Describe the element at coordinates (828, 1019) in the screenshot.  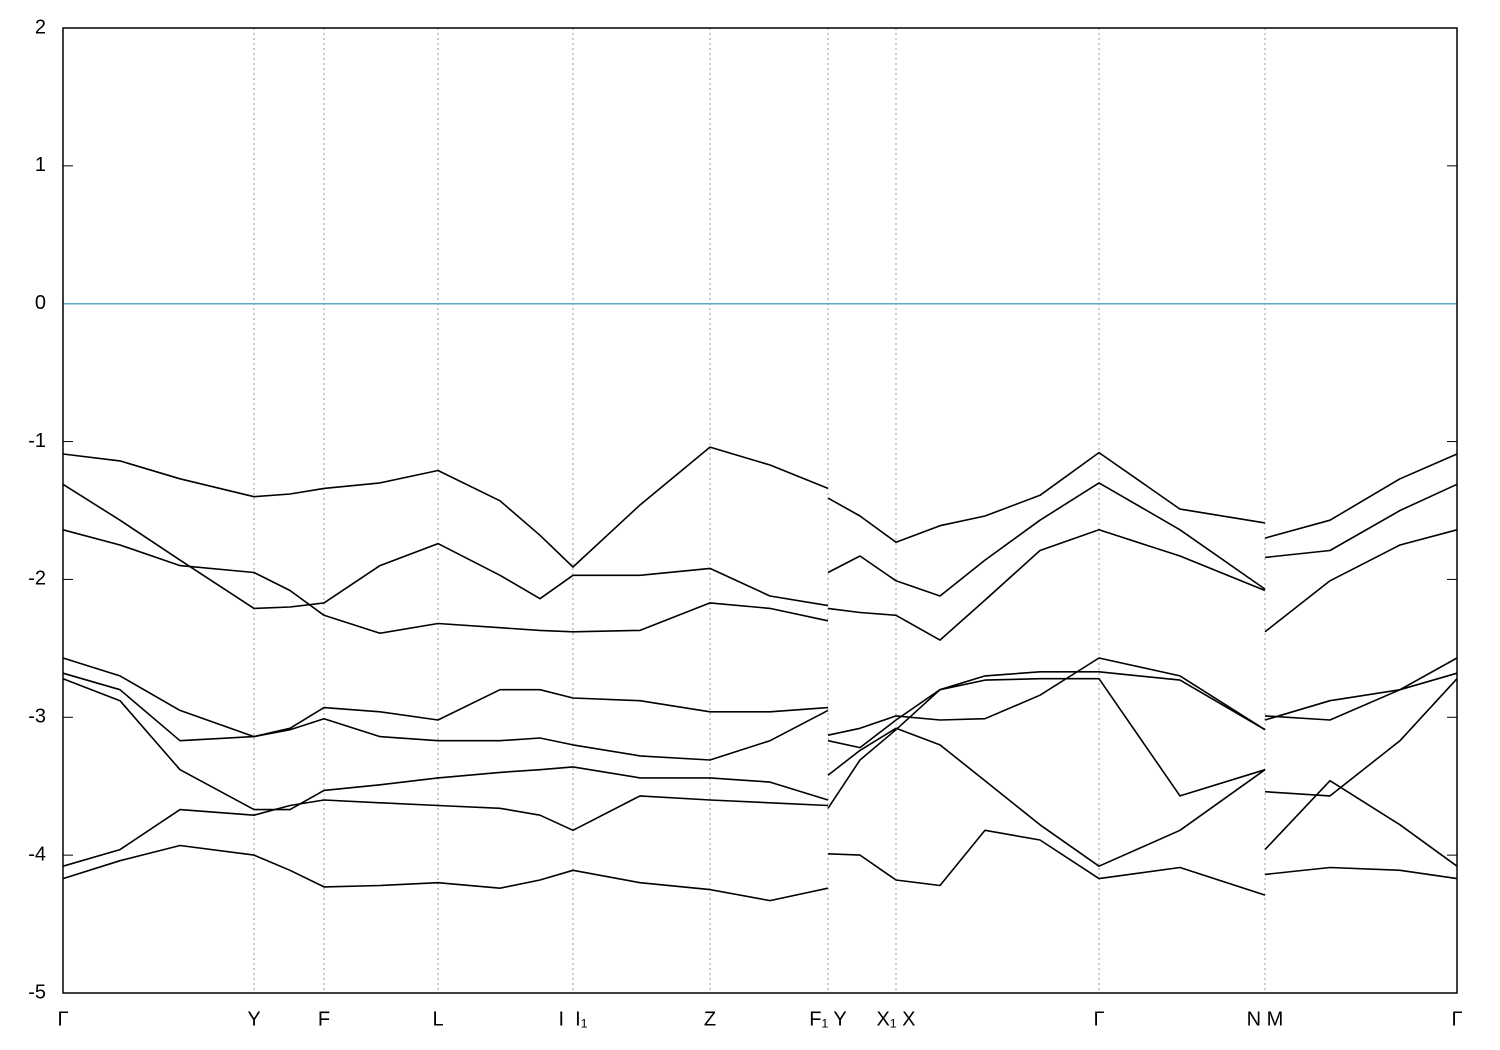
I see `x-tick-label: F₁ Y` at that location.